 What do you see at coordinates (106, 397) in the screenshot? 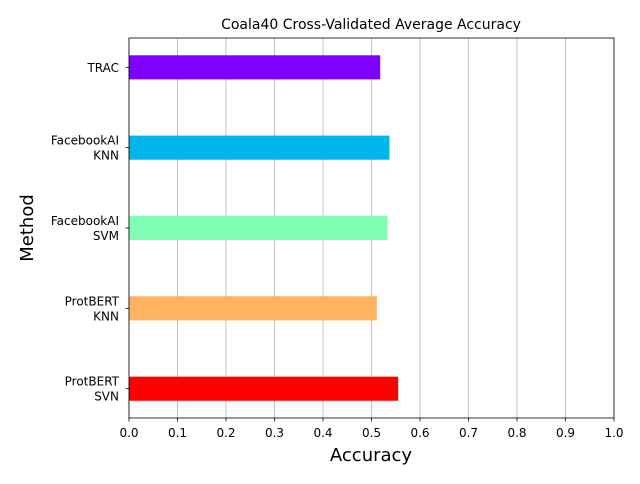
I see `y-tick-label-line: SVN` at bounding box center [106, 397].